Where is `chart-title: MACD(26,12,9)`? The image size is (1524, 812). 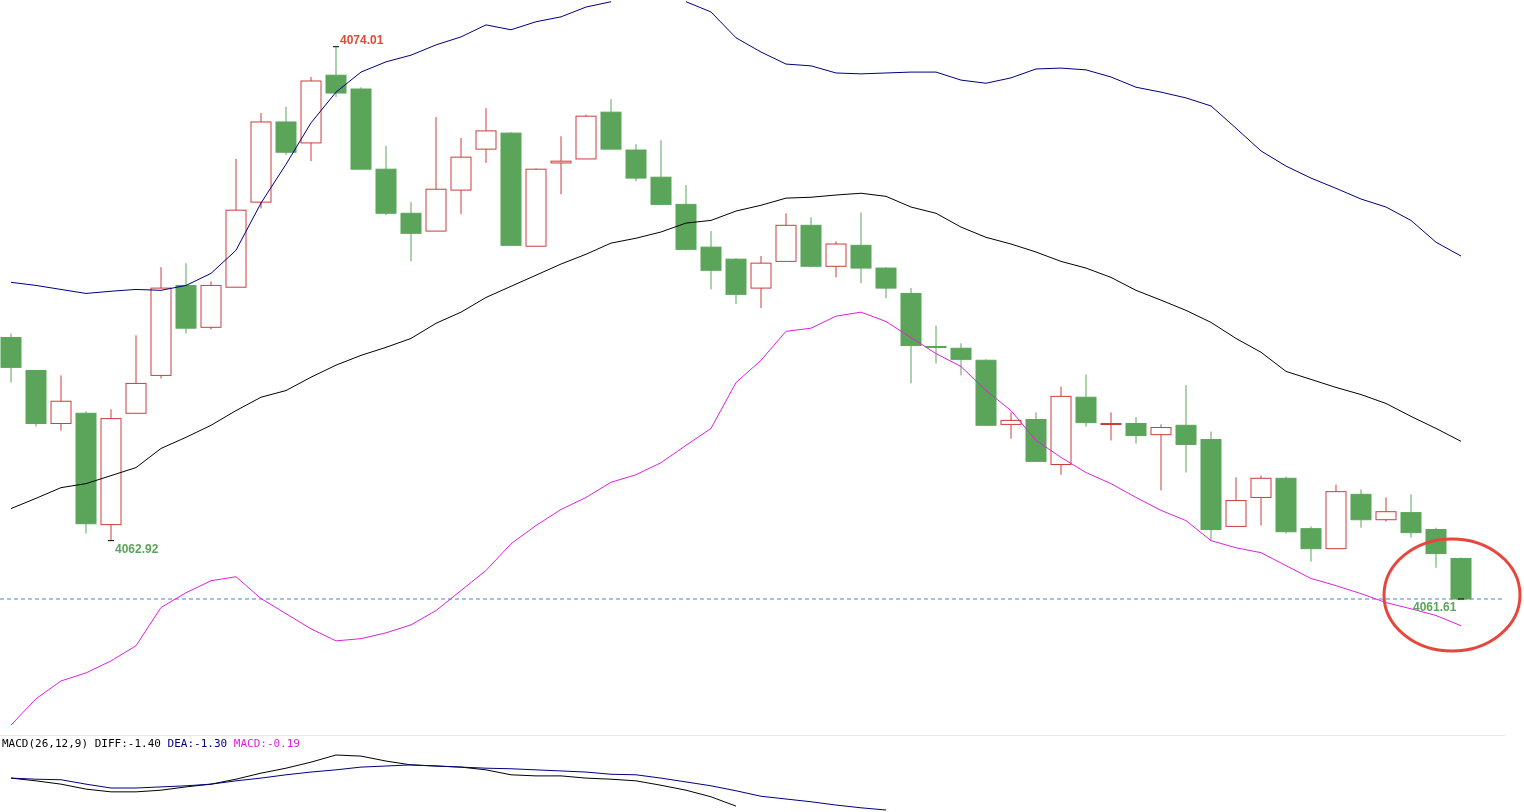
chart-title: MACD(26,12,9) is located at coordinates (45, 743).